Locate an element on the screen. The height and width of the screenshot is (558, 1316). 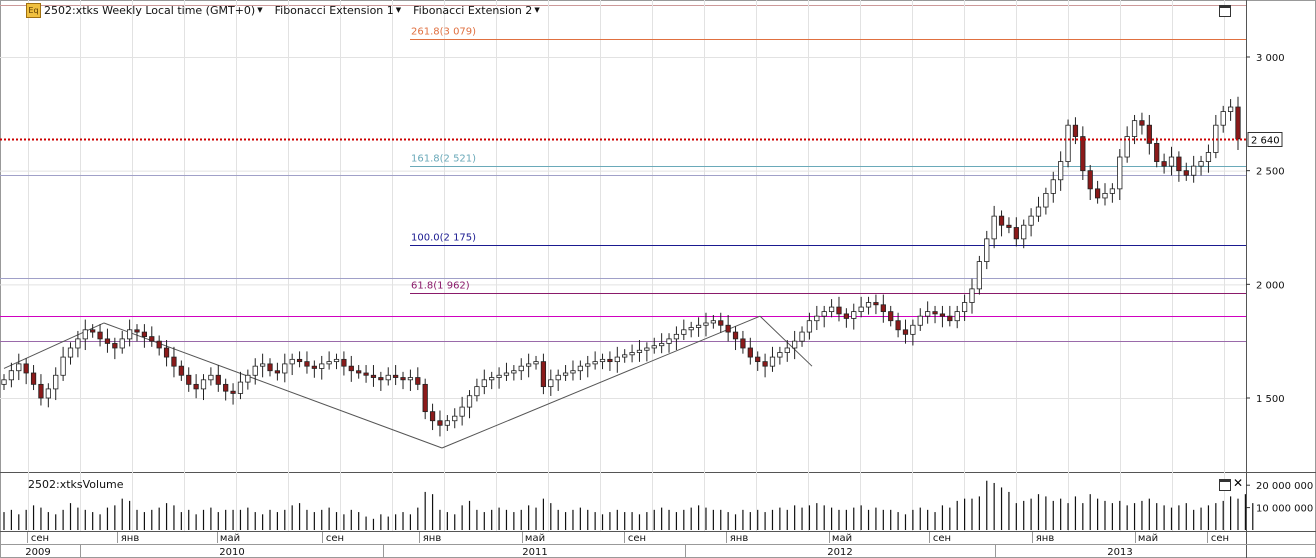
year-label: 2012 is located at coordinates (839, 552).